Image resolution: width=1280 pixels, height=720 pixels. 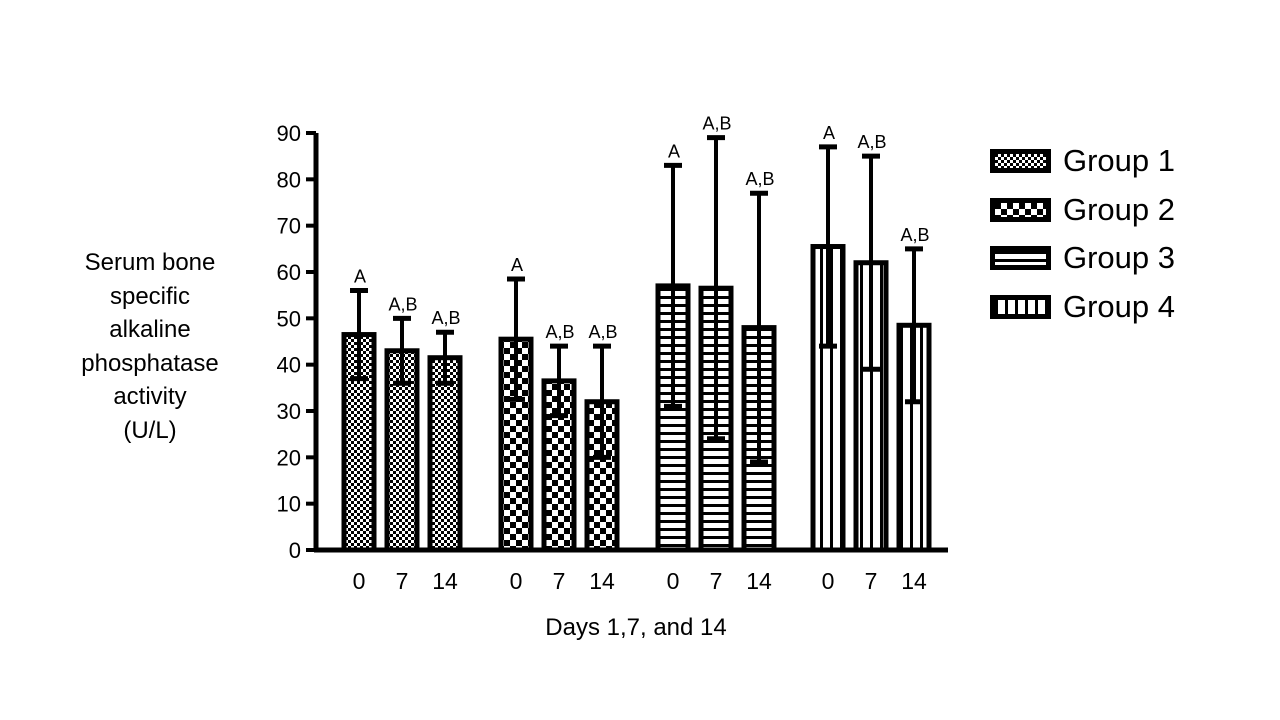 What do you see at coordinates (1119, 257) in the screenshot?
I see `legend-label: Group 3` at bounding box center [1119, 257].